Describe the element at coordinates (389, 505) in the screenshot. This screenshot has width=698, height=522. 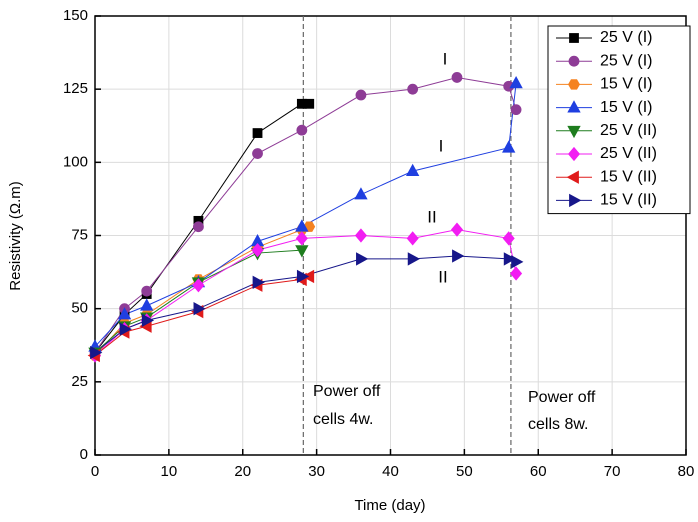
I see `x-axis-label: Time (day)` at that location.